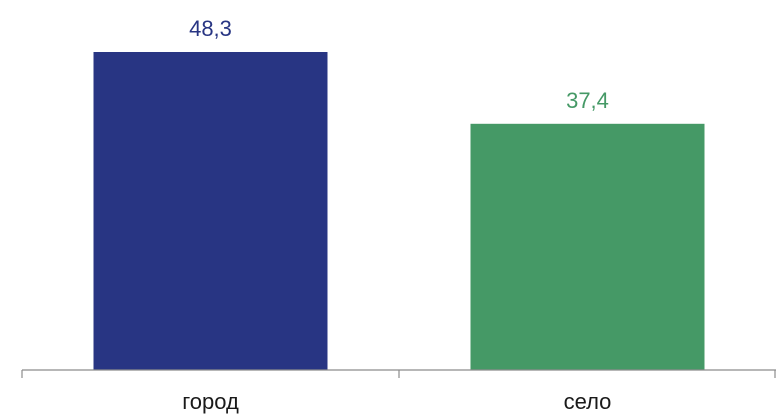 This screenshot has width=776, height=415. I want to click on category-label-1: село, so click(588, 401).